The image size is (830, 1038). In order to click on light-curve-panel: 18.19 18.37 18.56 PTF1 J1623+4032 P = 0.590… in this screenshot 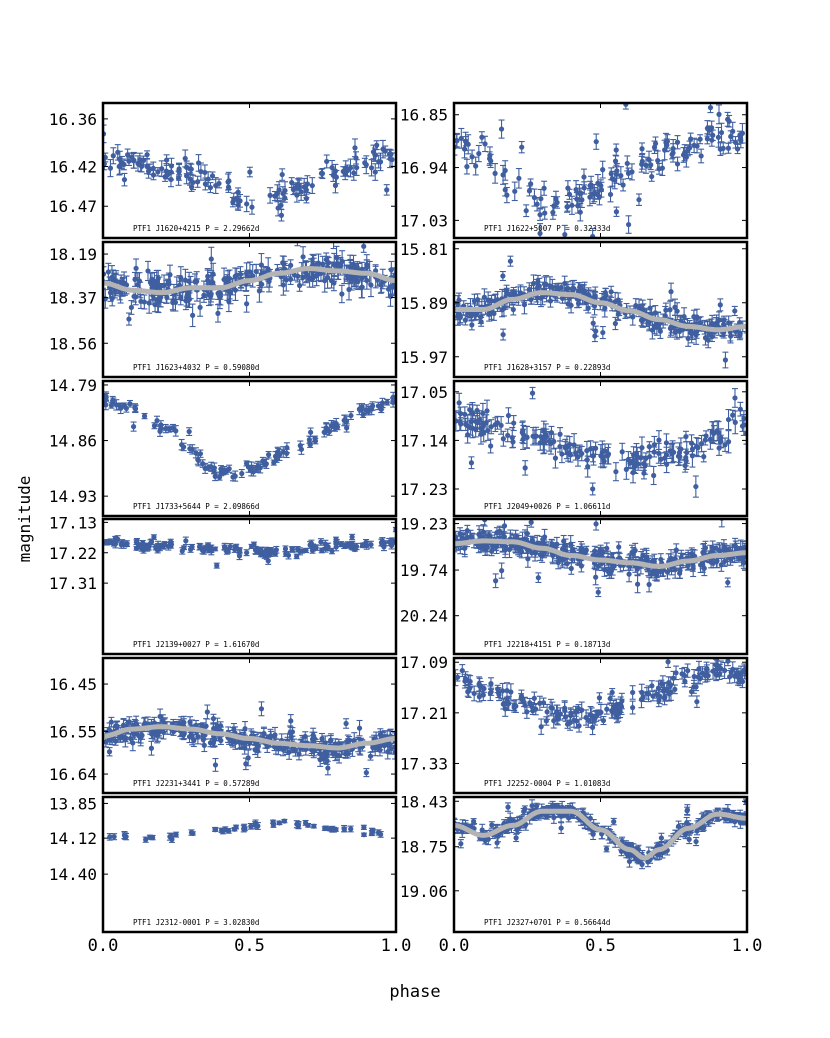, I will do `click(223, 309)`.